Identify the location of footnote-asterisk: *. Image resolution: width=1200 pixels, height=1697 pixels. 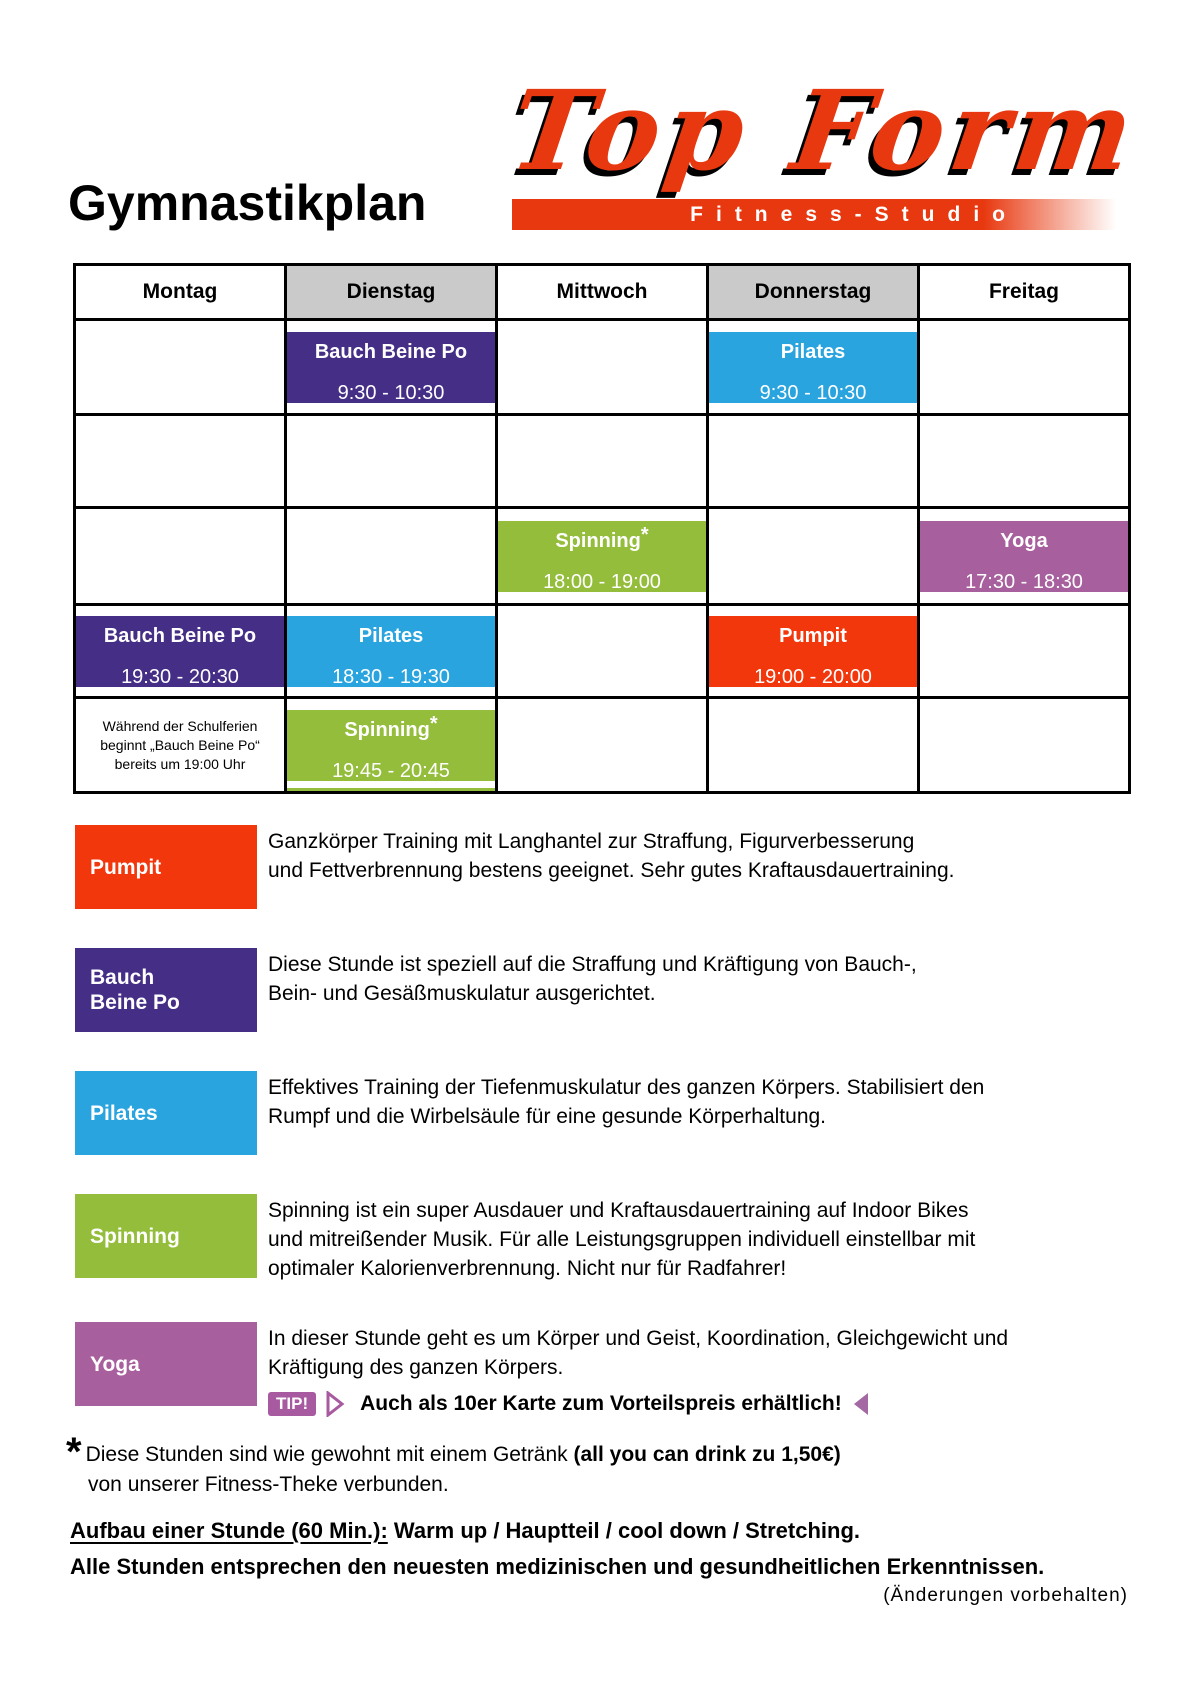
(74, 1452).